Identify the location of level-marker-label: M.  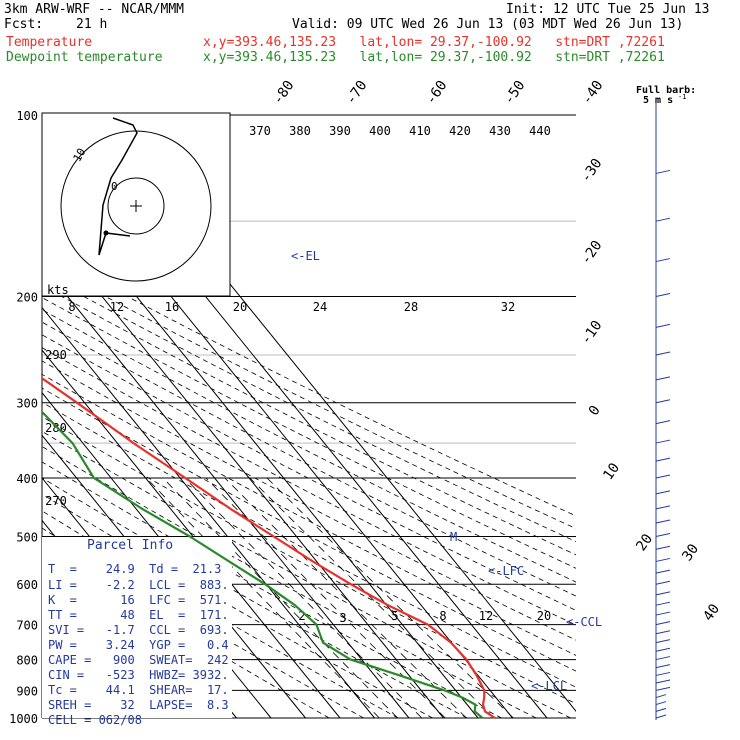
(453, 537).